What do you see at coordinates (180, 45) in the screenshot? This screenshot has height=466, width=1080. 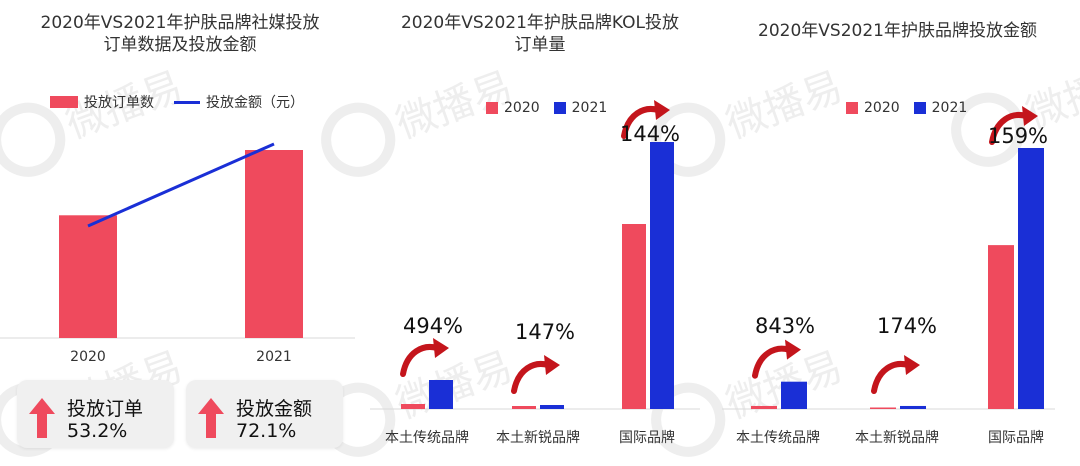 I see `left-title-line2: 订单数据及投放金额` at bounding box center [180, 45].